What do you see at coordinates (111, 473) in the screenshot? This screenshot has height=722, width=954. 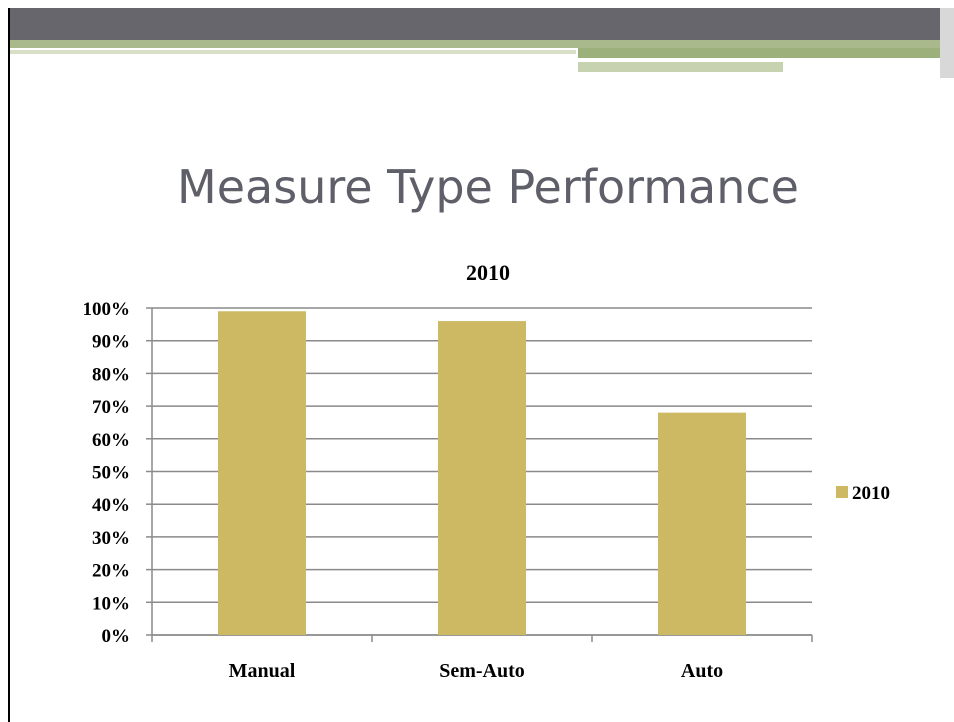 I see `y-tick-label: 50%` at bounding box center [111, 473].